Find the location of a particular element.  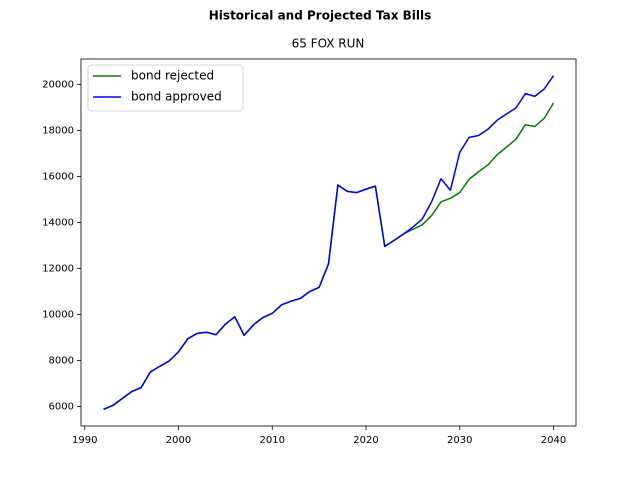

y-tick-label: 12000 is located at coordinates (58, 269).